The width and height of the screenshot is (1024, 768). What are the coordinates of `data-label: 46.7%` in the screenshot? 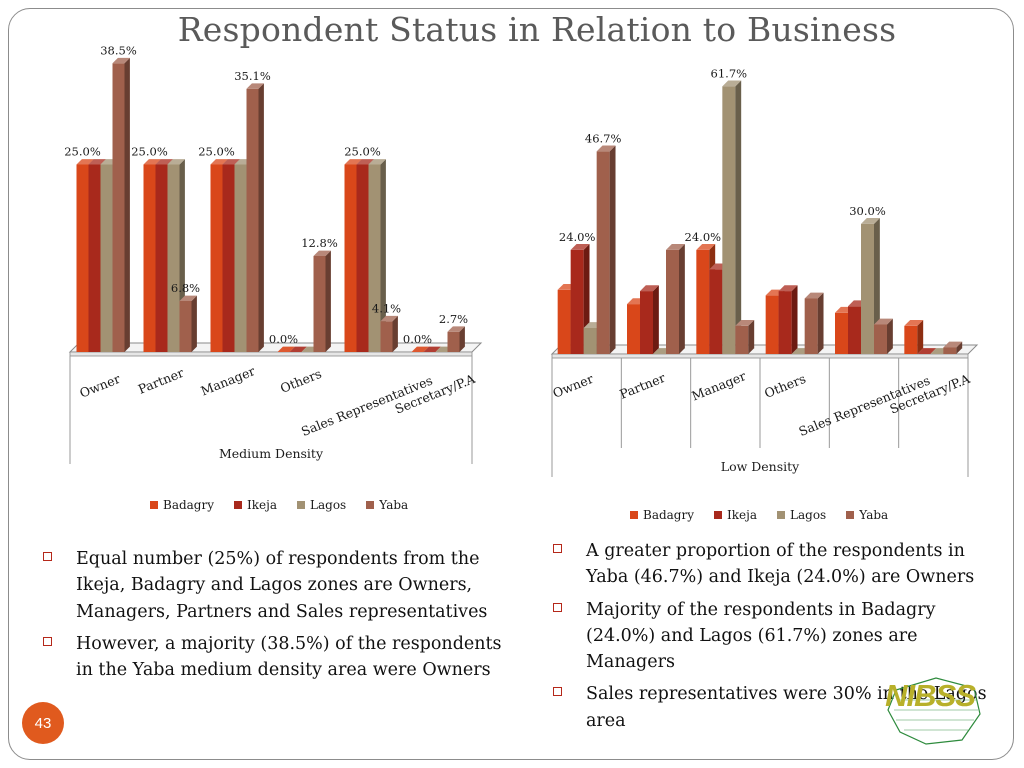 It's located at (603, 138).